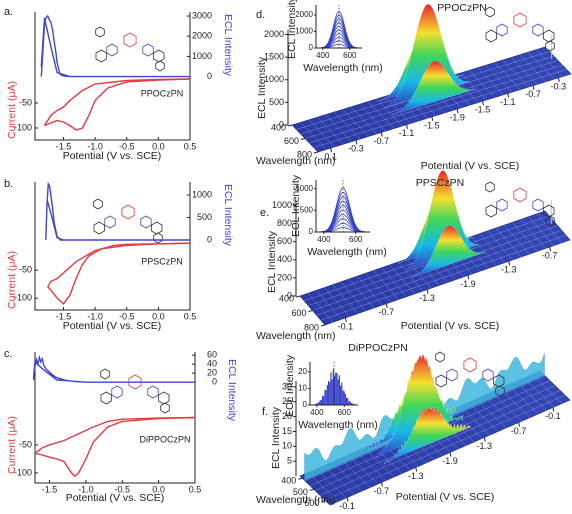 The height and width of the screenshot is (514, 572). I want to click on potential-tick-label: -0.3, so click(559, 86).